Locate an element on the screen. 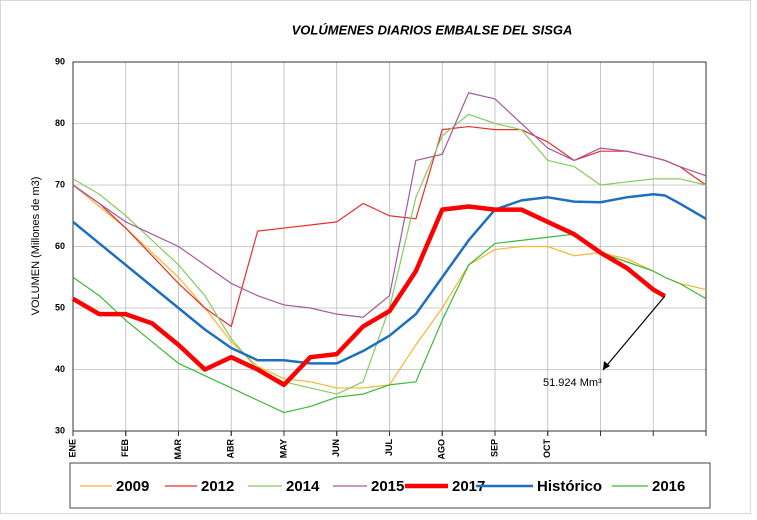 The image size is (757, 520). y-tick-label: 80 is located at coordinates (60, 123).